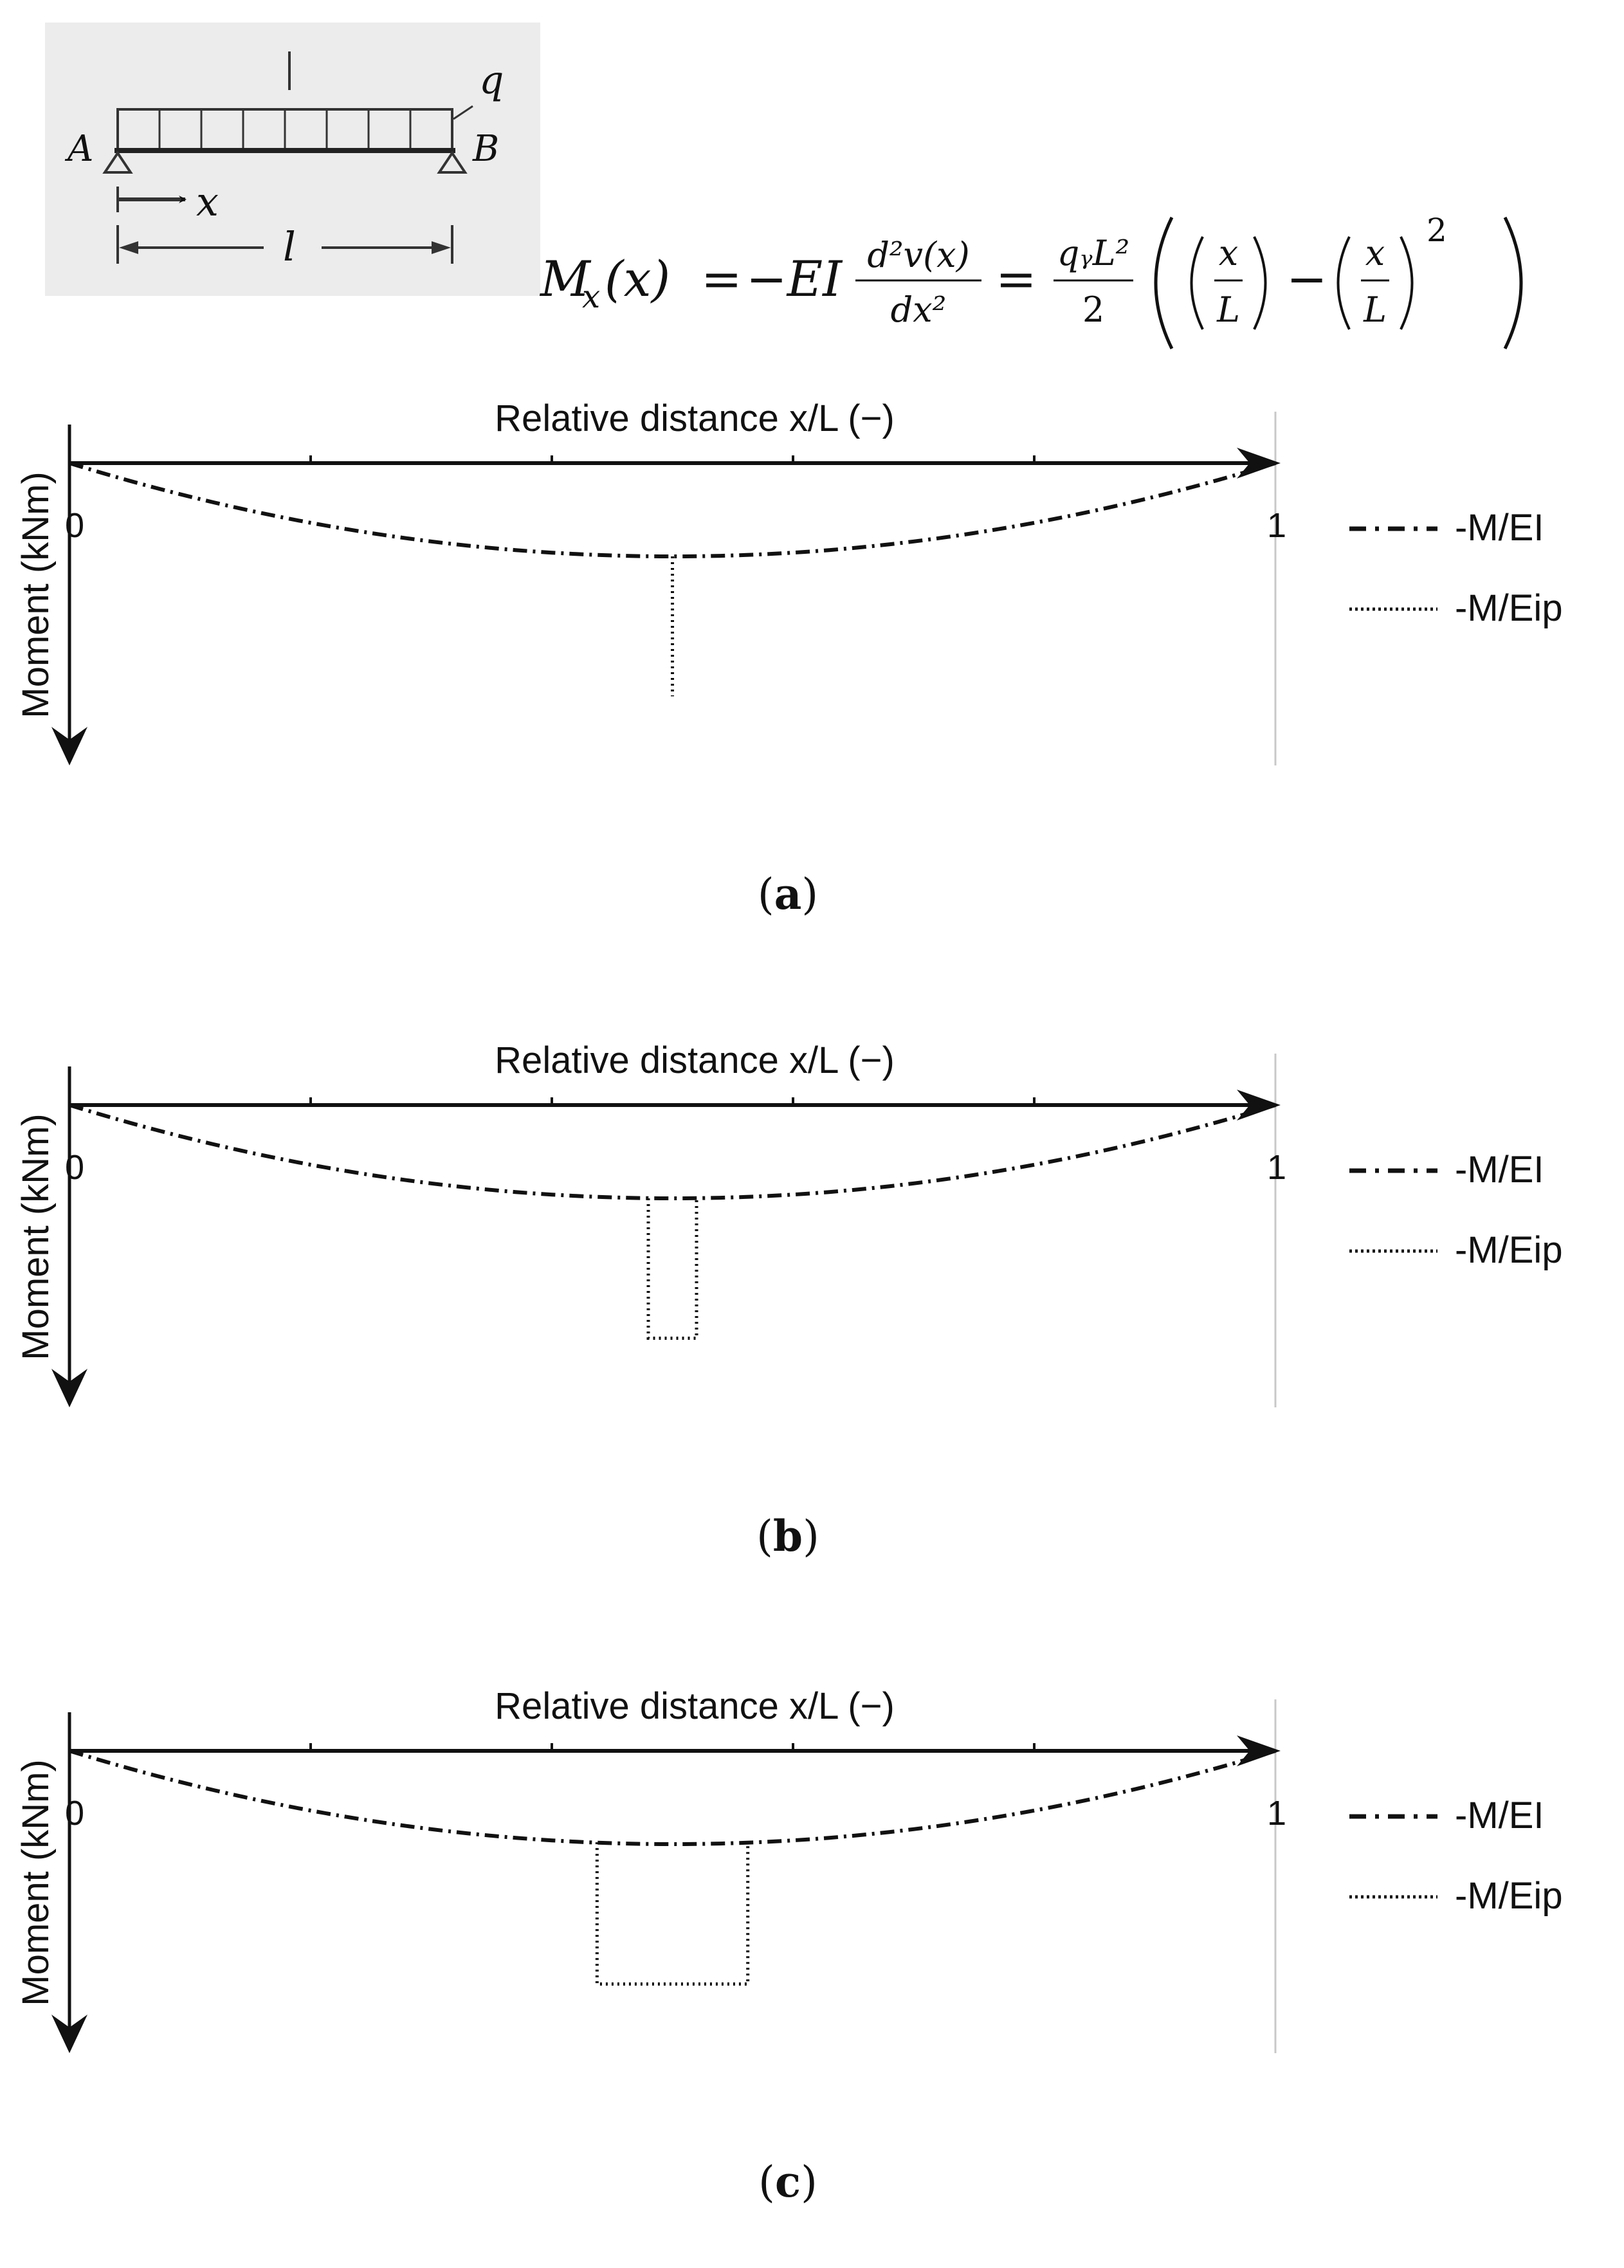 The height and width of the screenshot is (2268, 1624). I want to click on panel-caption: (c), so click(788, 2182).